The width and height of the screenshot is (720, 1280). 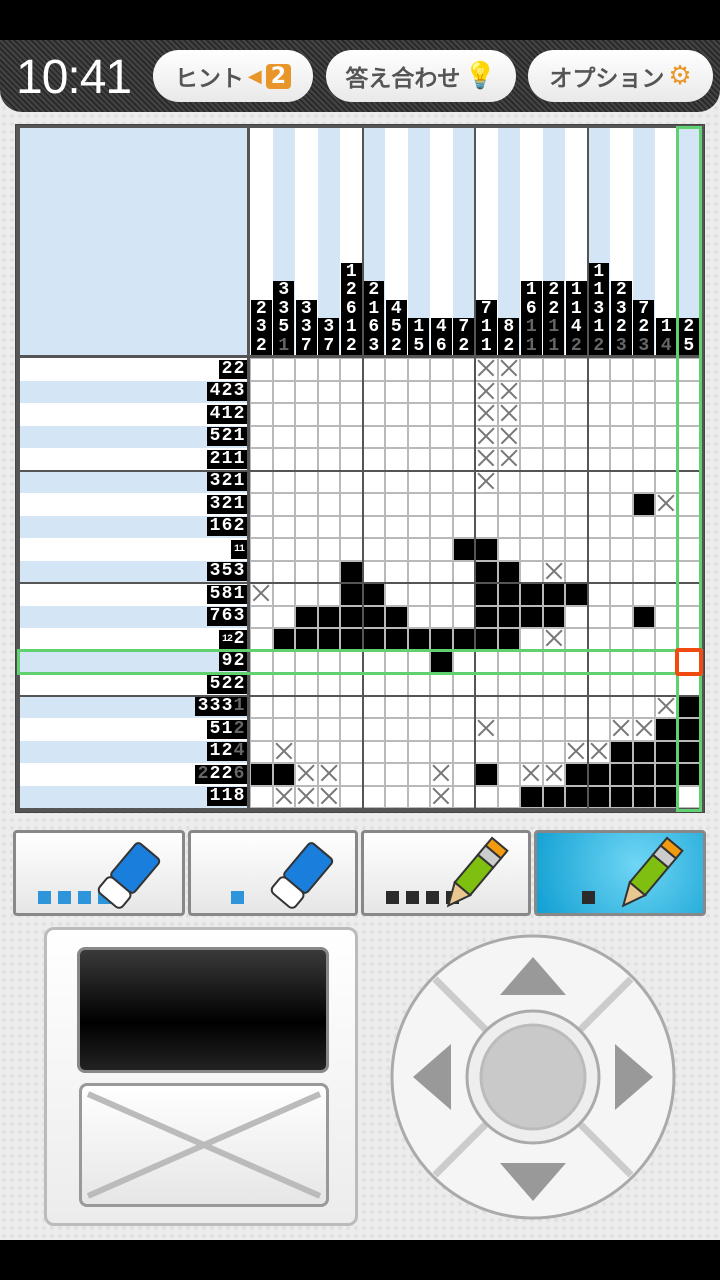 I want to click on dpad-up-arrow-icon, so click(x=533, y=976).